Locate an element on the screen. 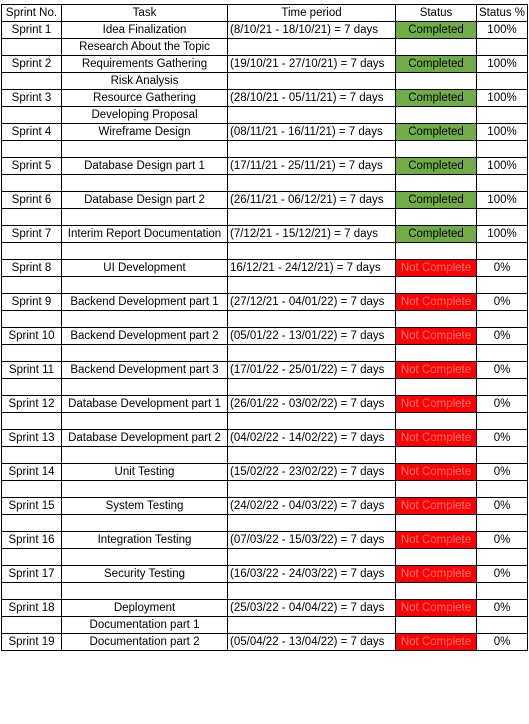  task-cell: Interim Report Documentation is located at coordinates (144, 234).